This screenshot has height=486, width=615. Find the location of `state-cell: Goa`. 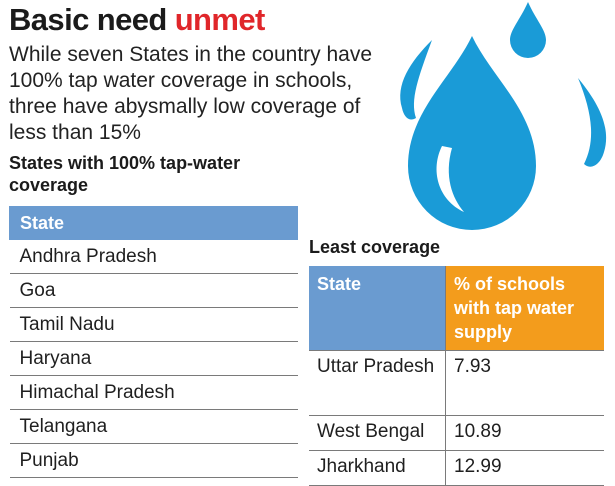

state-cell: Goa is located at coordinates (153, 290).